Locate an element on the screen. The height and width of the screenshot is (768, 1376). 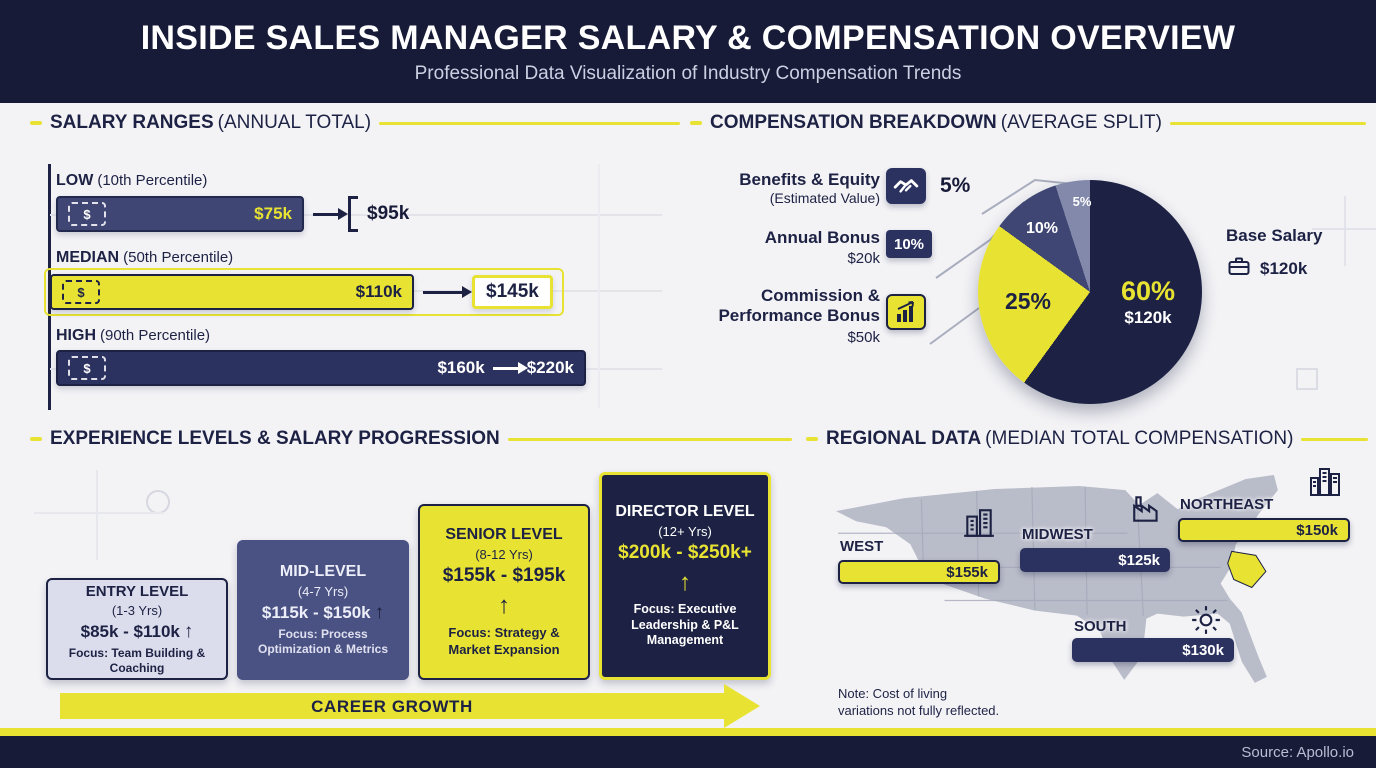
section-heading: SALARY RANGES is located at coordinates (132, 122).